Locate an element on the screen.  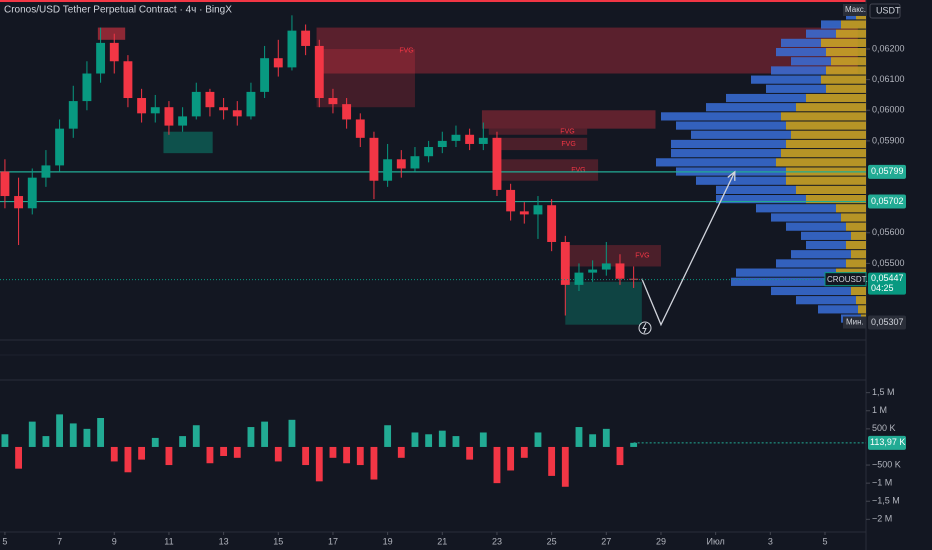
last-value-label: 113,97 K is located at coordinates (887, 442).